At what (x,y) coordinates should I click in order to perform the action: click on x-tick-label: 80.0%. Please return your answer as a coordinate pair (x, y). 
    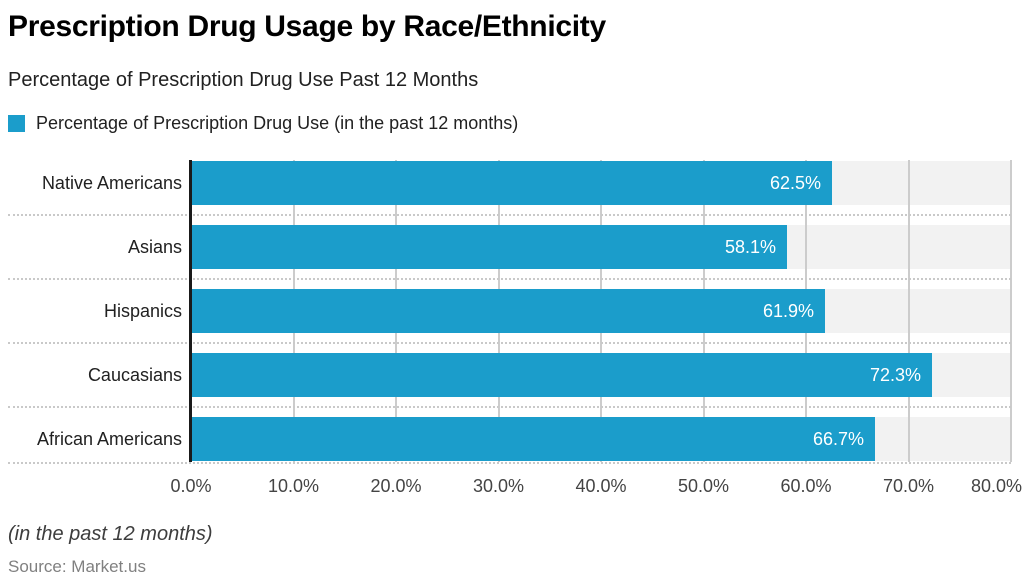
    Looking at the image, I should click on (996, 486).